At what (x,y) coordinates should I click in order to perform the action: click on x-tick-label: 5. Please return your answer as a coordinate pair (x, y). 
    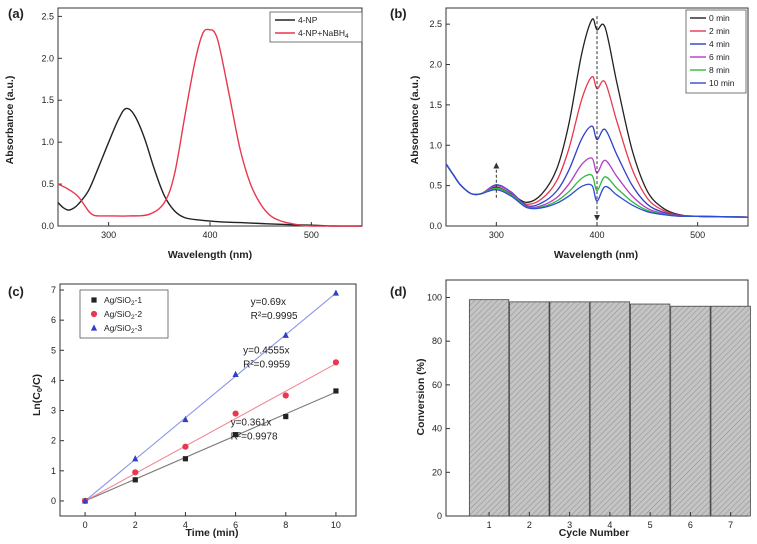
    Looking at the image, I should click on (650, 525).